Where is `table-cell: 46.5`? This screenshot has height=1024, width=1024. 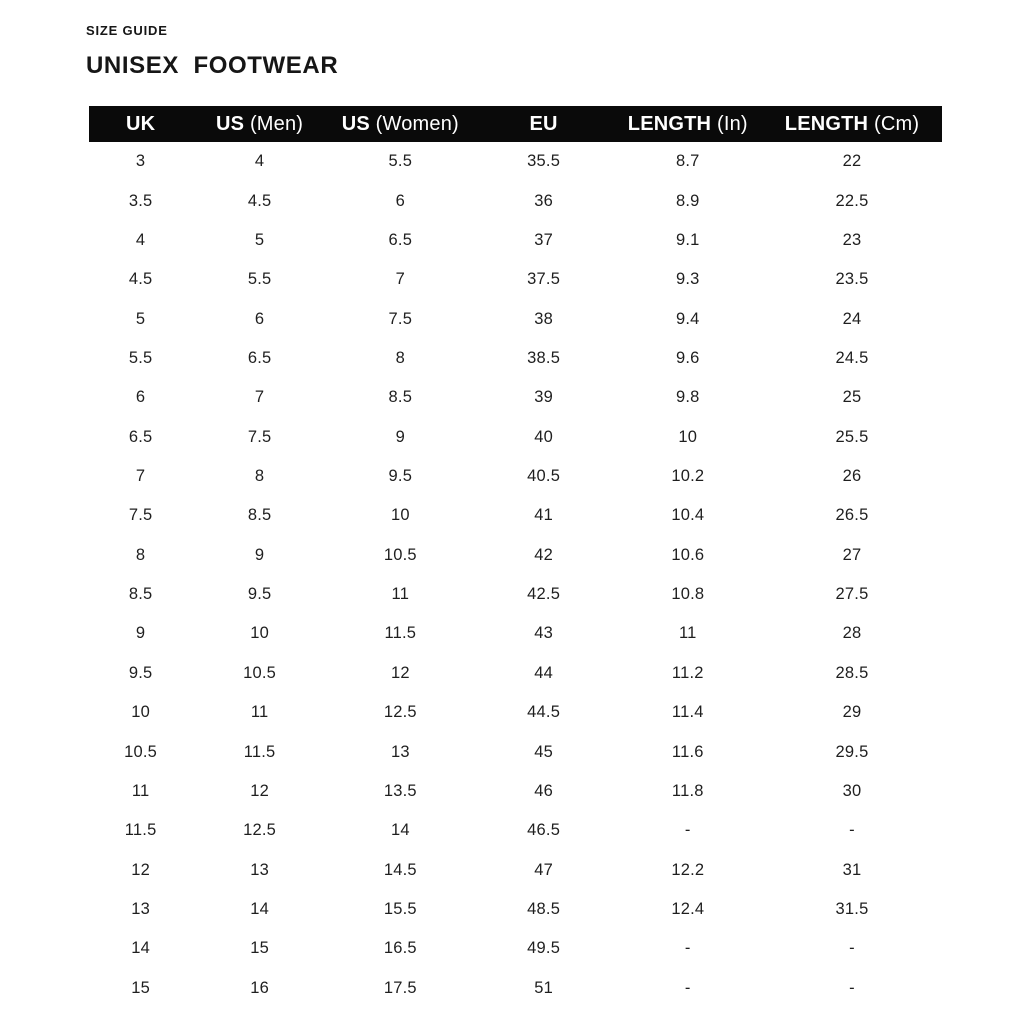 table-cell: 46.5 is located at coordinates (544, 830).